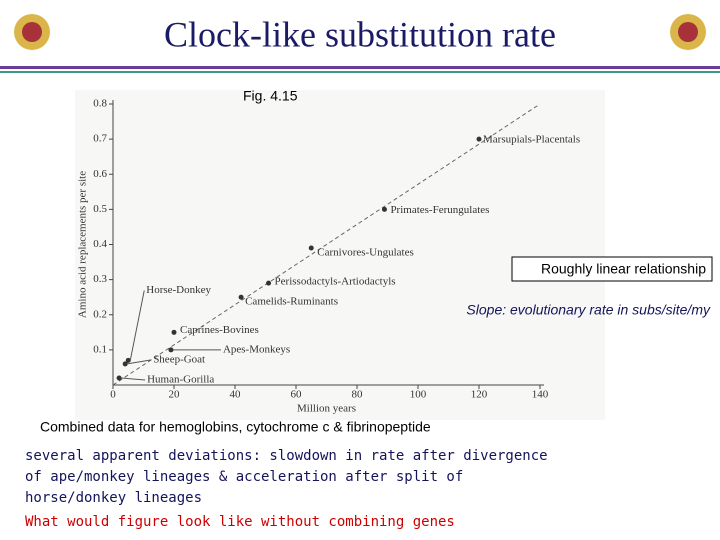  Describe the element at coordinates (100, 174) in the screenshot. I see `y-tick-label: 0.6` at that location.